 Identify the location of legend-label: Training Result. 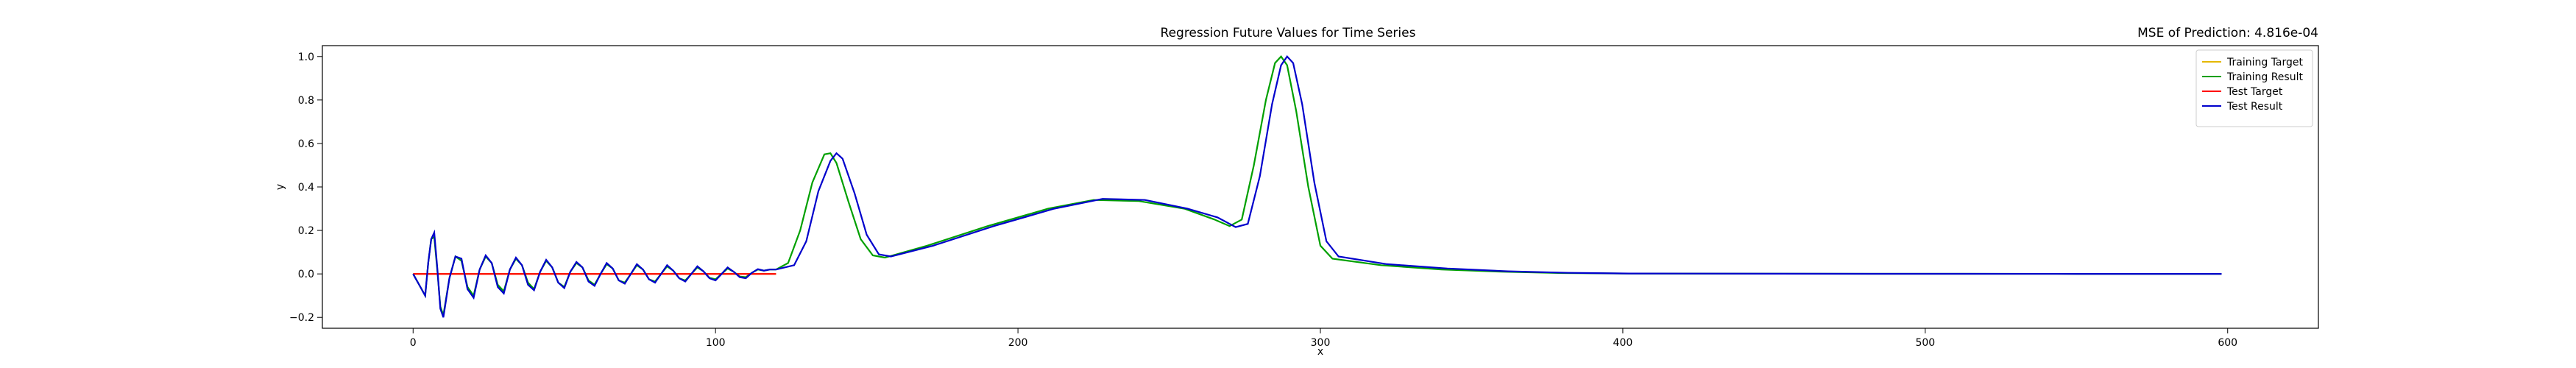
(2264, 77).